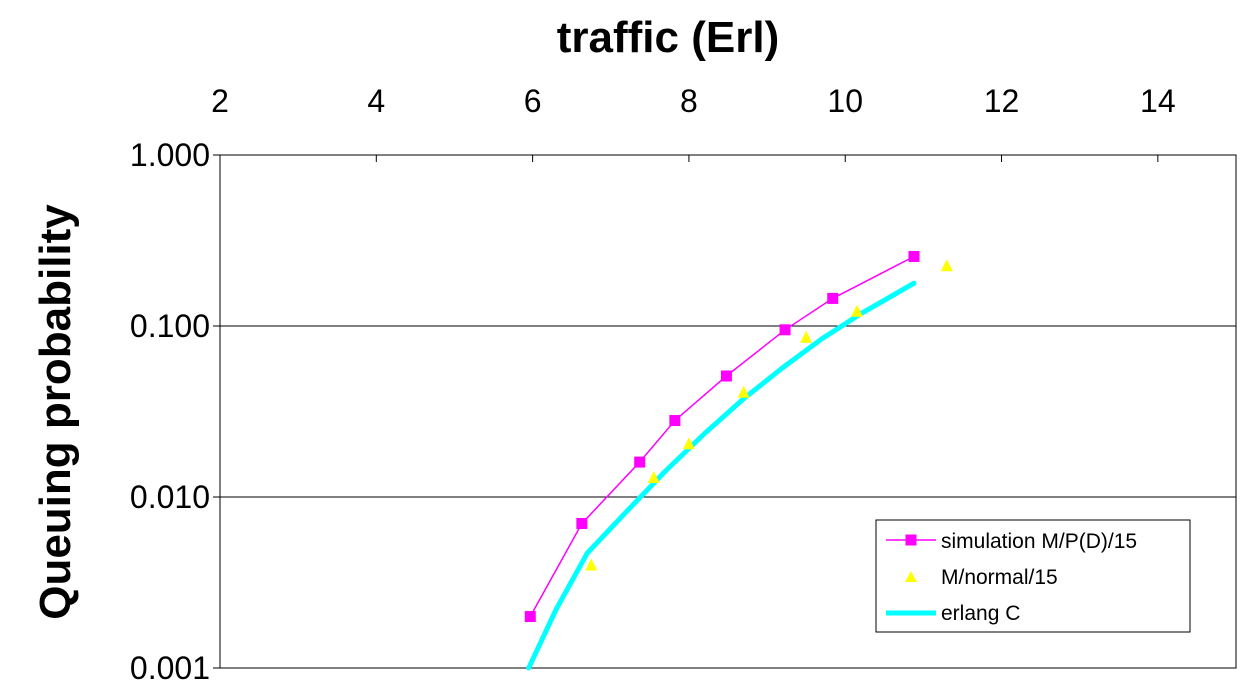 The height and width of the screenshot is (683, 1241). What do you see at coordinates (911, 576) in the screenshot?
I see `legend-swatch-normal-marker` at bounding box center [911, 576].